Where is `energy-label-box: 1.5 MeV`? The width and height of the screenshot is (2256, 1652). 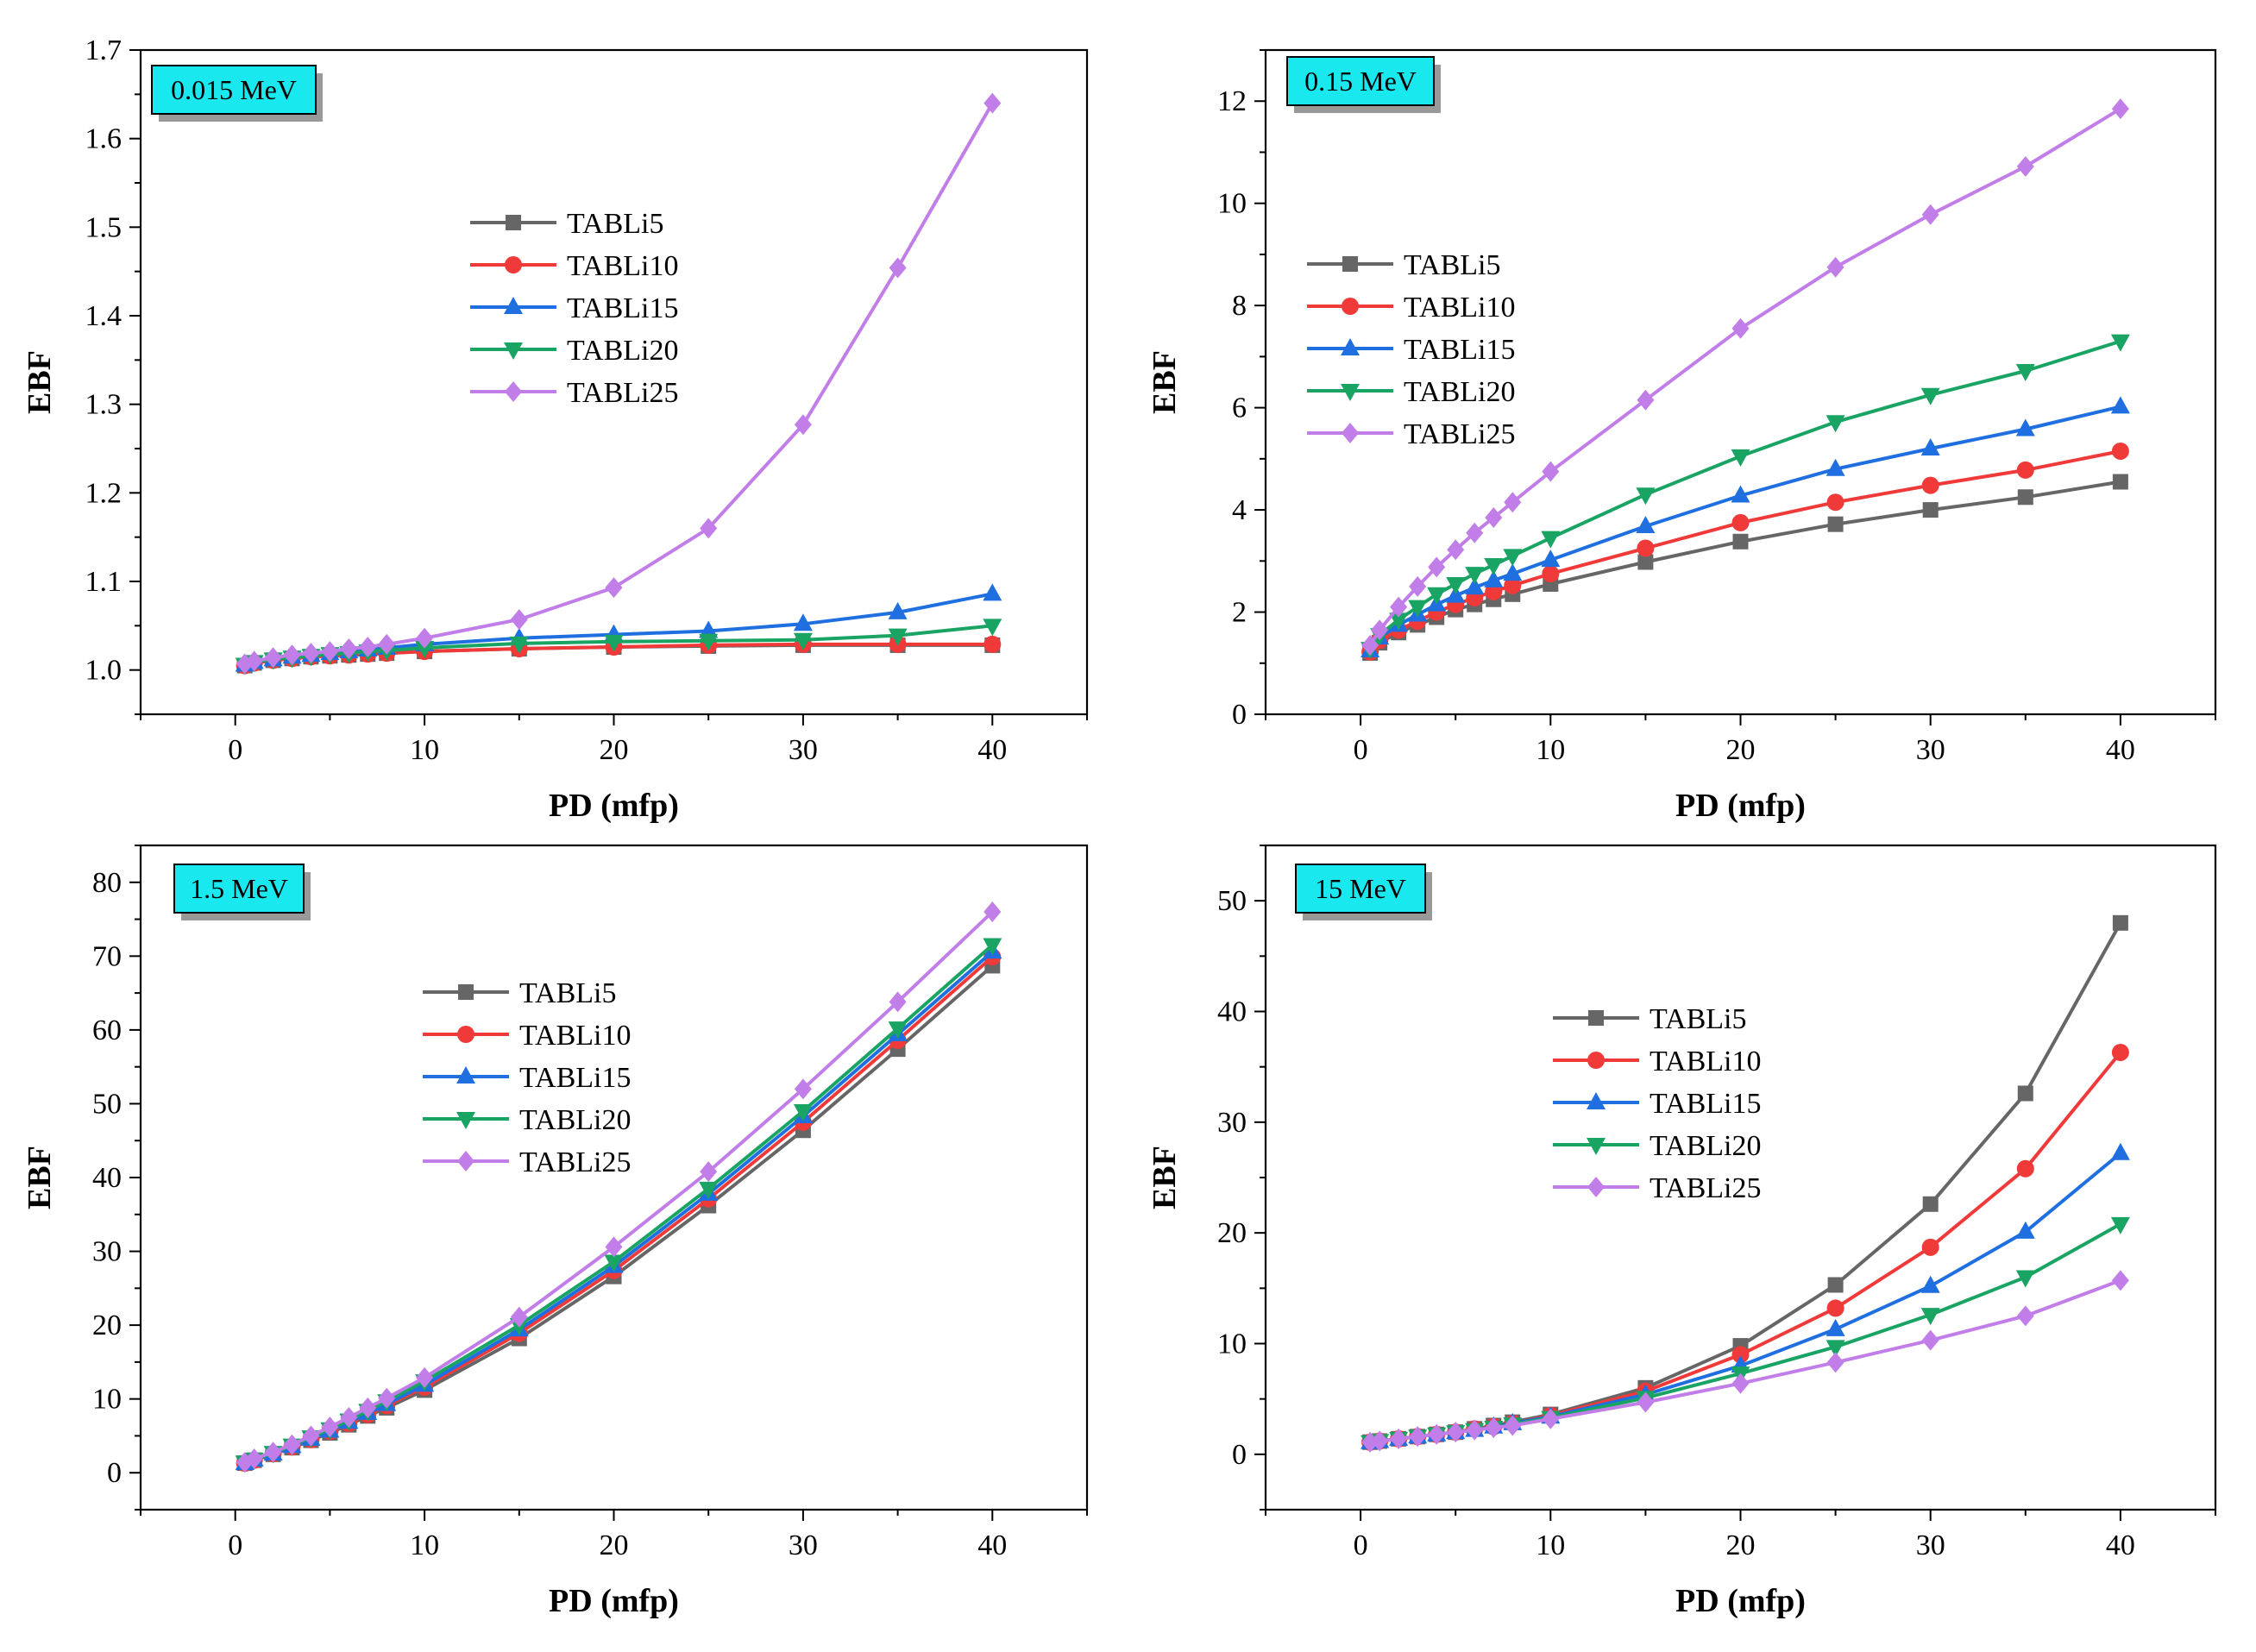 energy-label-box: 1.5 MeV is located at coordinates (242, 892).